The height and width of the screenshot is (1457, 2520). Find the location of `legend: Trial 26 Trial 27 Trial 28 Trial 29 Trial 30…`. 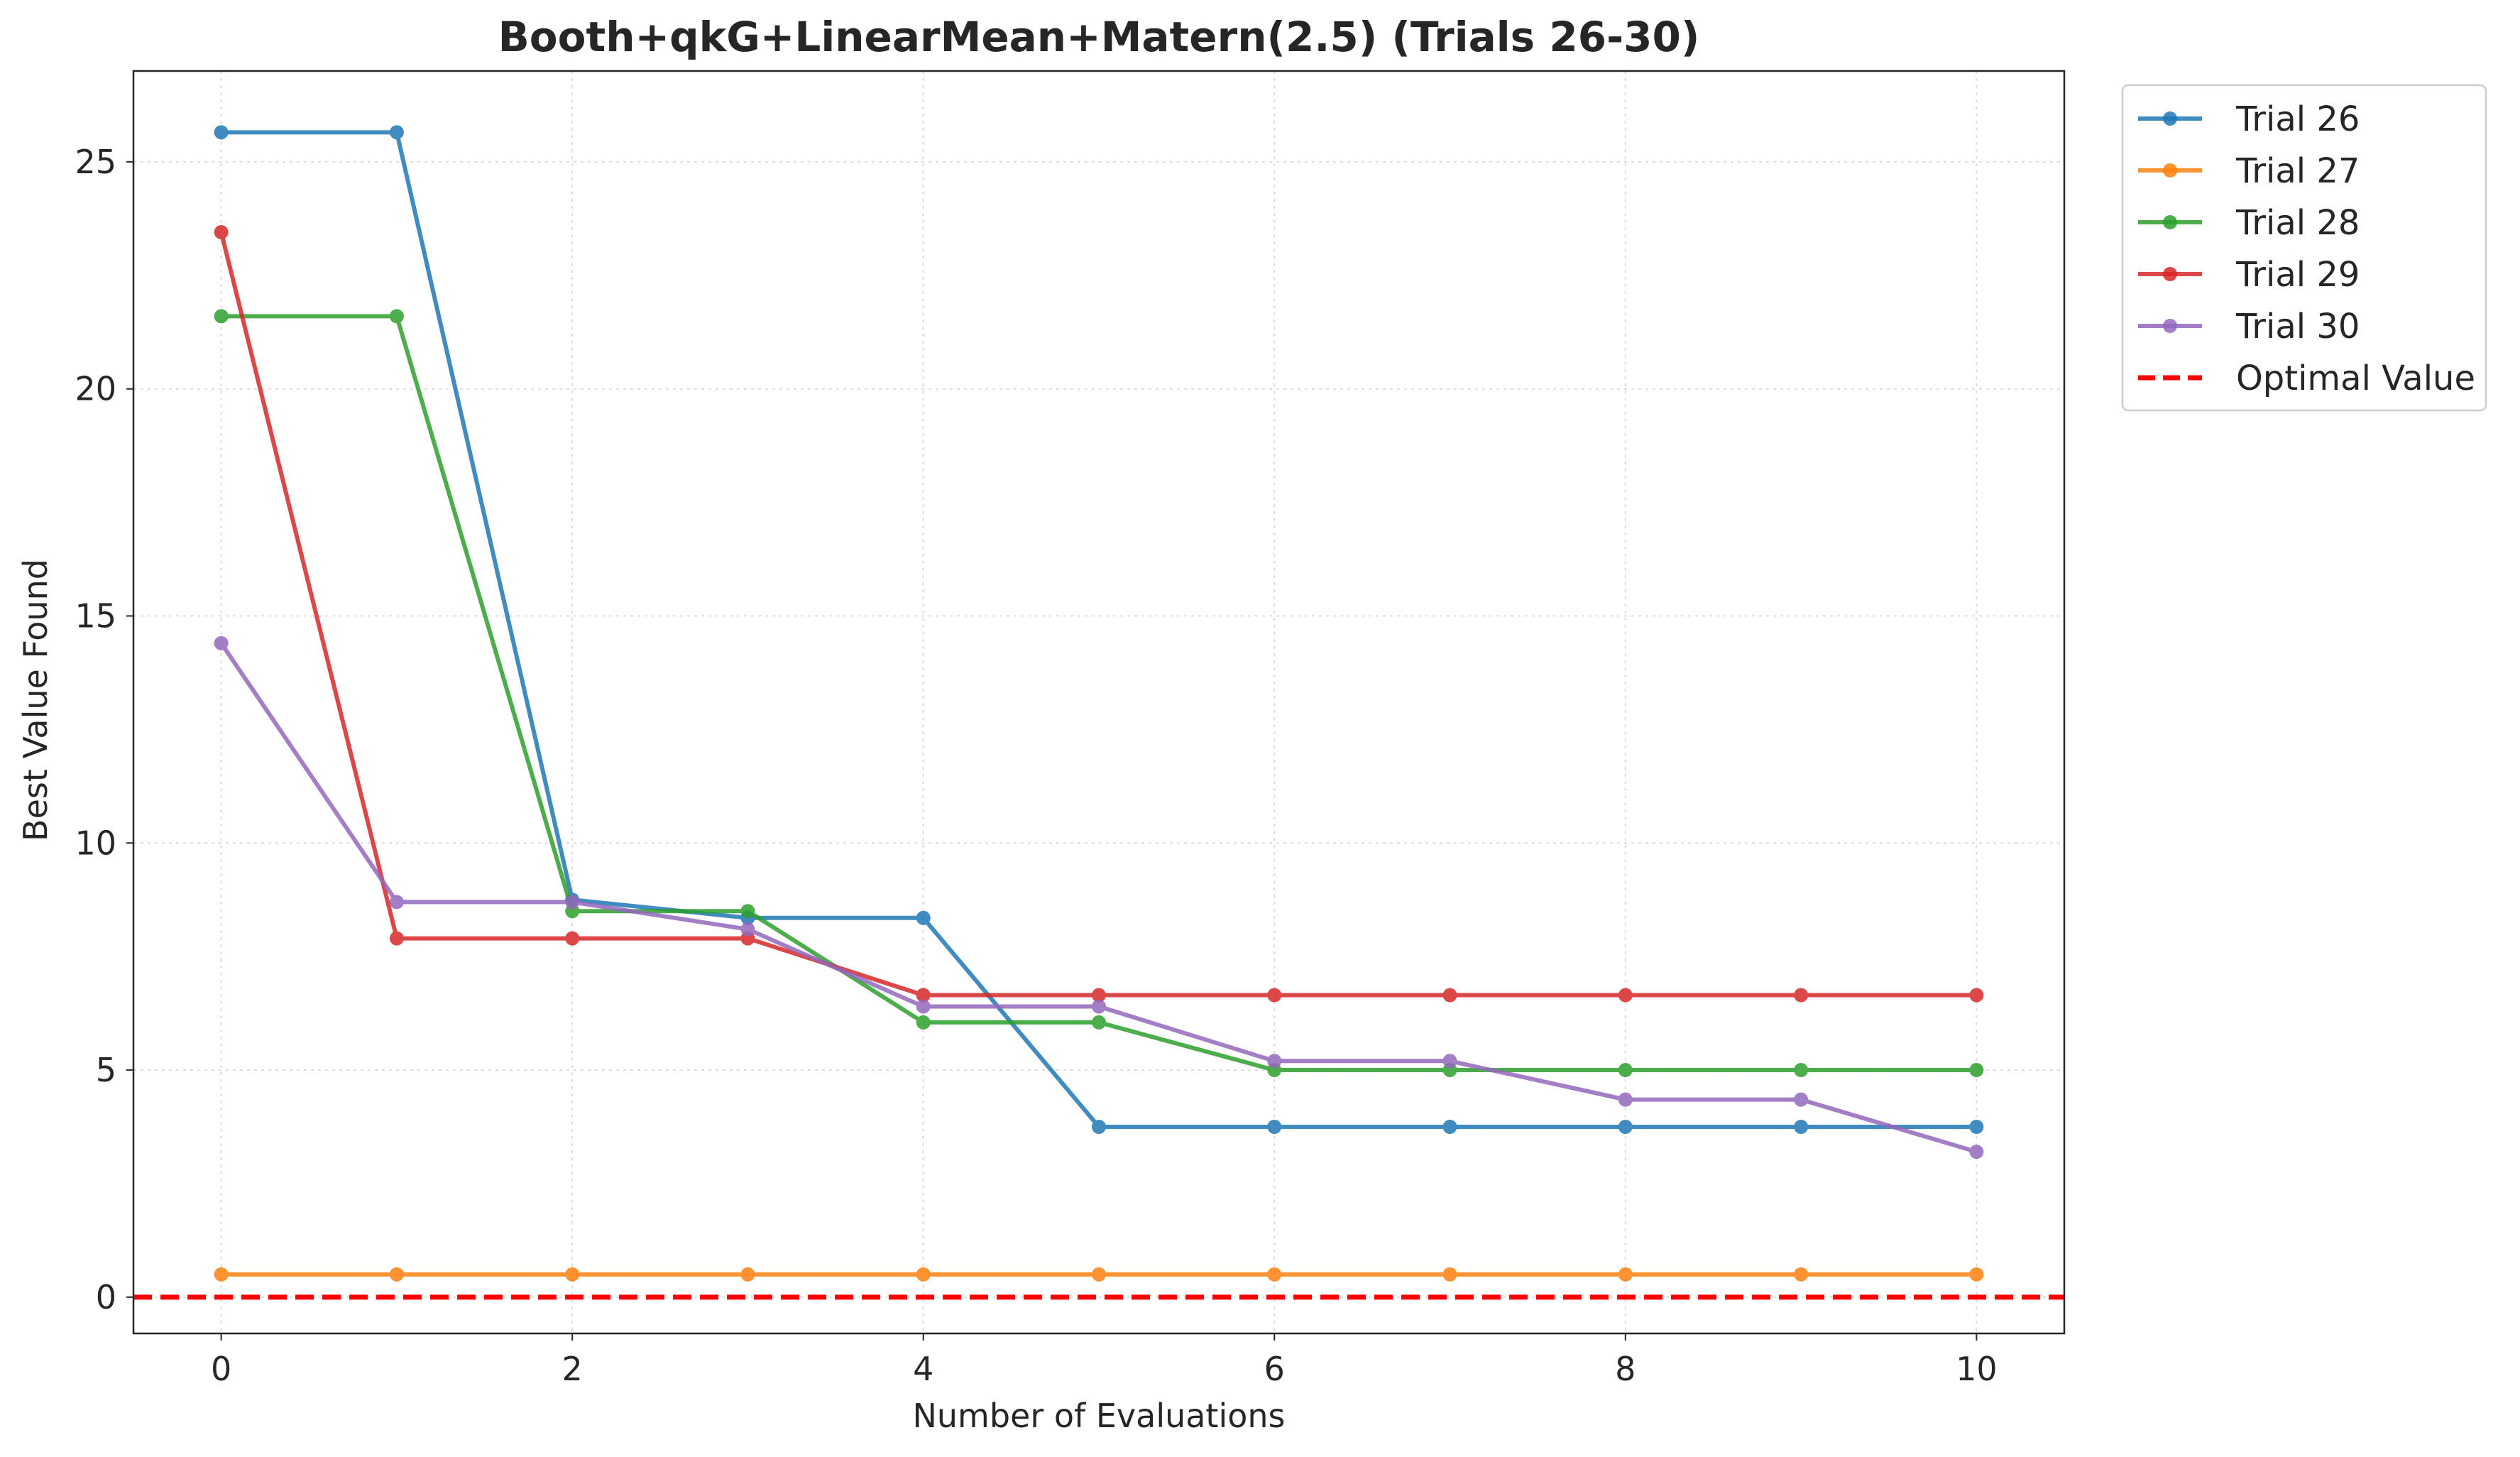

legend: Trial 26 Trial 27 Trial 28 Trial 29 Trial 30… is located at coordinates (2304, 248).